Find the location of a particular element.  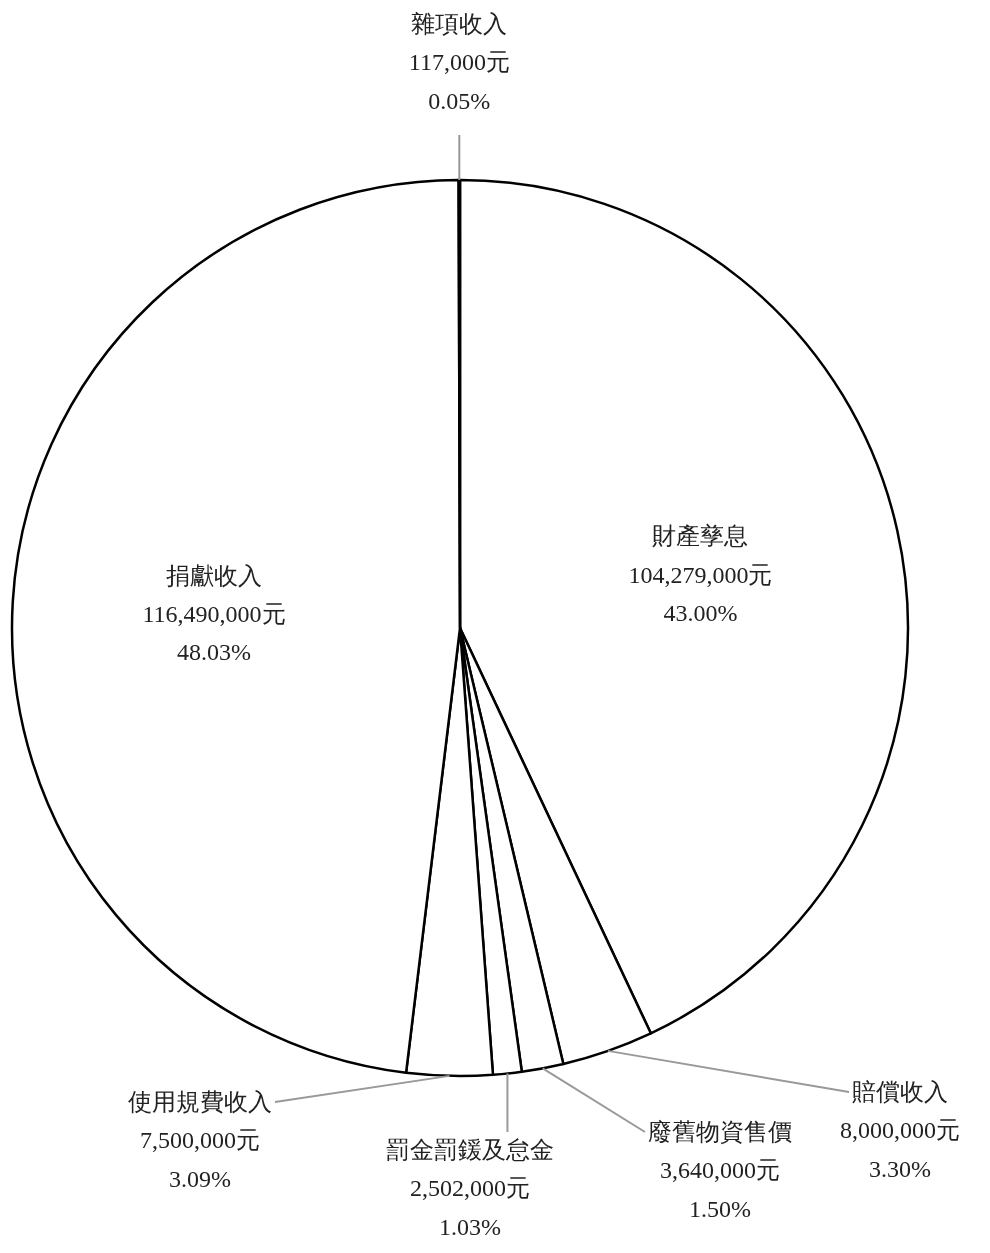

data-label: 2,502,000元 1.03% is located at coordinates (470, 1207).